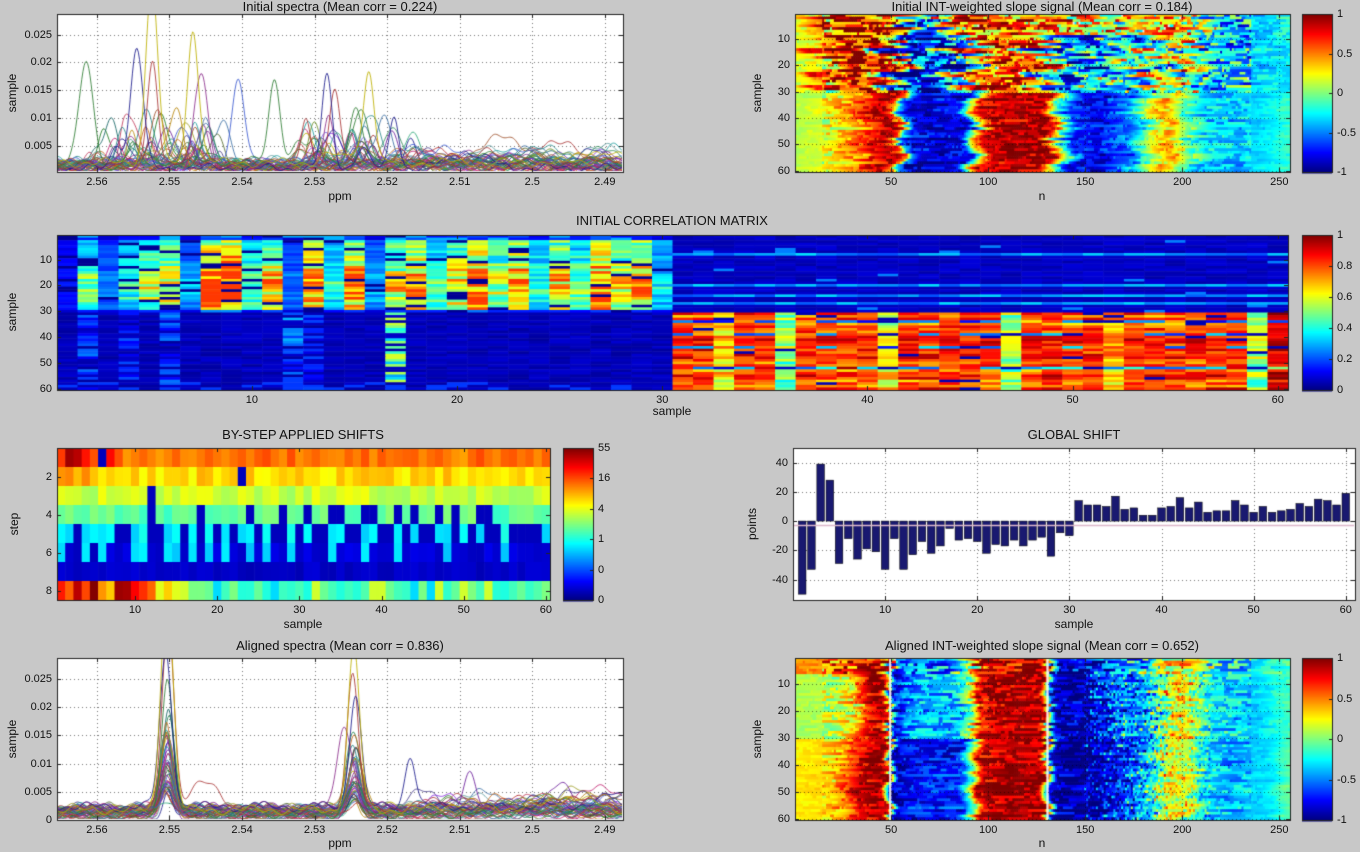 The image size is (1360, 852). Describe the element at coordinates (604, 478) in the screenshot. I see `colorbar-tick-label: 16` at that location.